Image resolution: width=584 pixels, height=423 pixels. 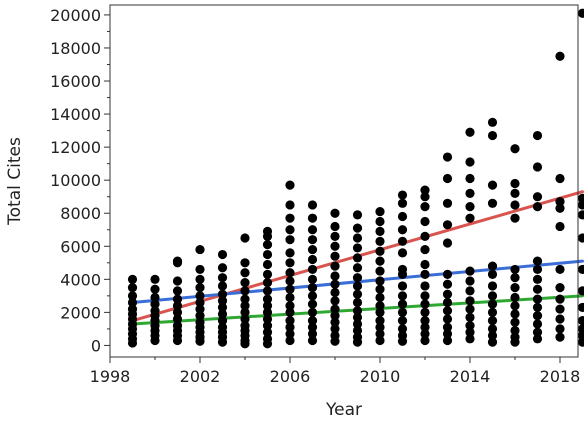 What do you see at coordinates (200, 376) in the screenshot?
I see `x-tick-label-1: 2002` at bounding box center [200, 376].